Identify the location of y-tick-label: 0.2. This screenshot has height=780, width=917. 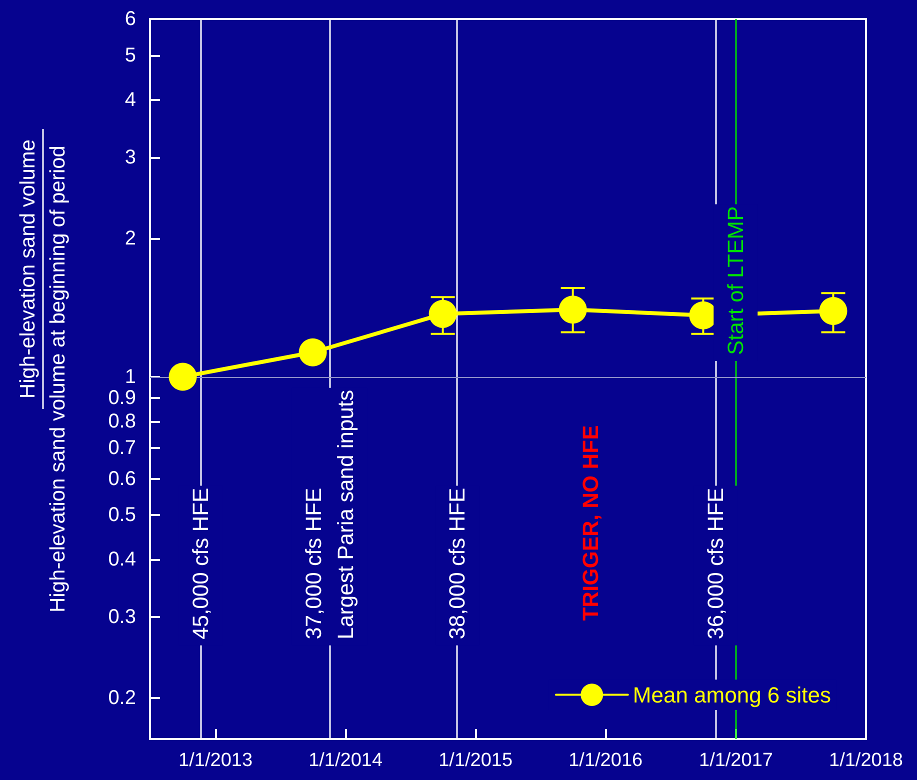
(122, 698).